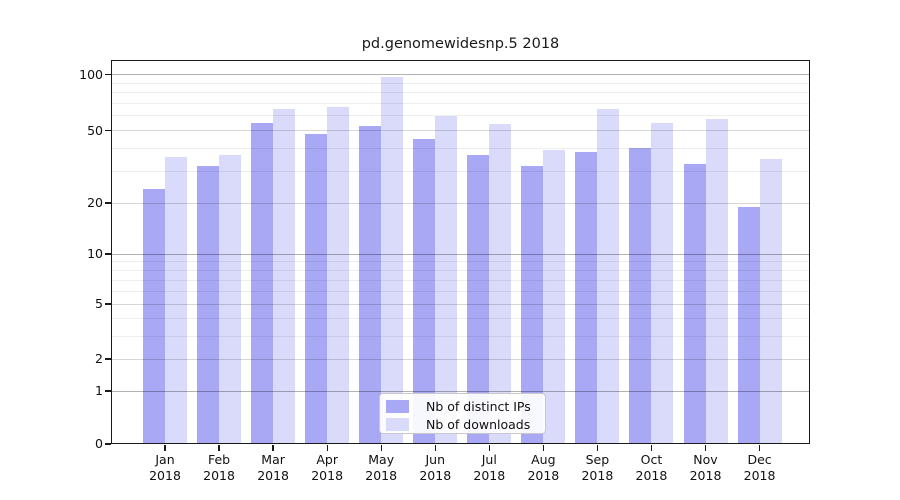 The width and height of the screenshot is (900, 500). Describe the element at coordinates (99, 390) in the screenshot. I see `y-tick-label-1: 1` at that location.